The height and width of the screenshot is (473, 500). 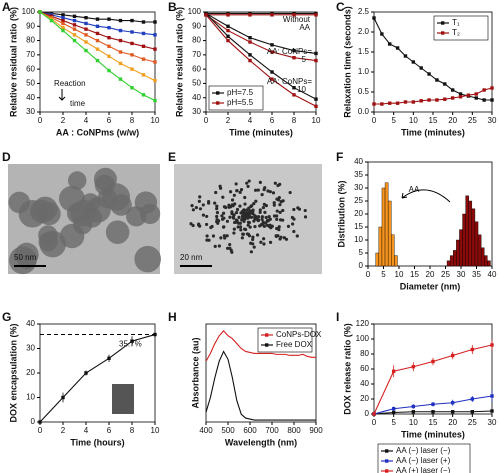 I want to click on panel-label: A, so click(x=6, y=7).